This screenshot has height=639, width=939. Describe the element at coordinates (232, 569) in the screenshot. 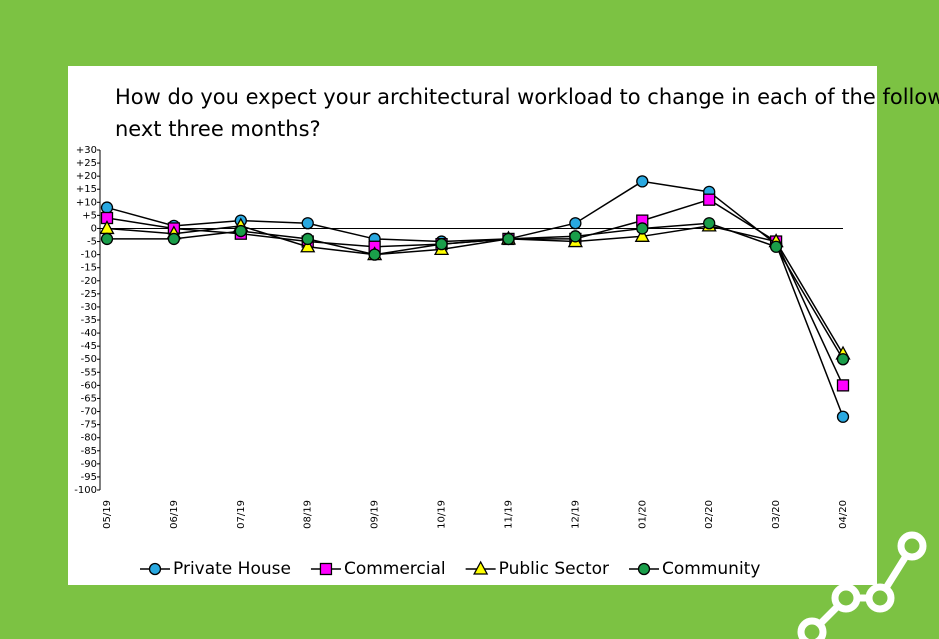

I see `legend-label: Private House` at that location.